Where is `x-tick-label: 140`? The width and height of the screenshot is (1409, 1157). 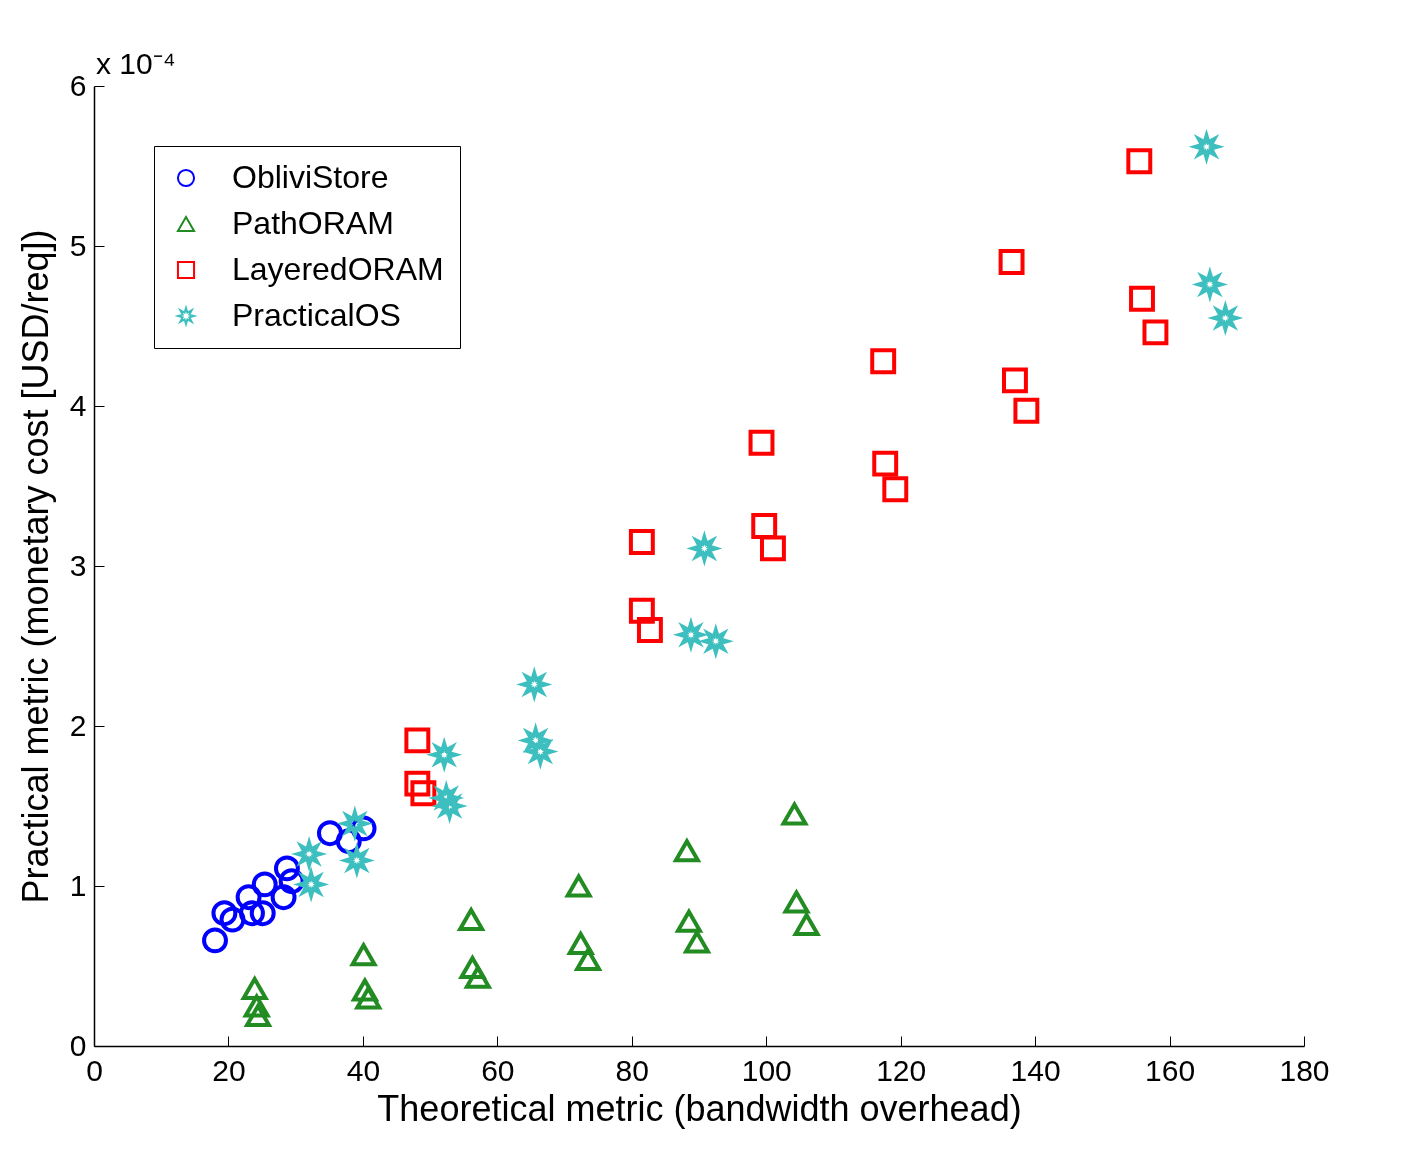 x-tick-label: 140 is located at coordinates (1035, 1070).